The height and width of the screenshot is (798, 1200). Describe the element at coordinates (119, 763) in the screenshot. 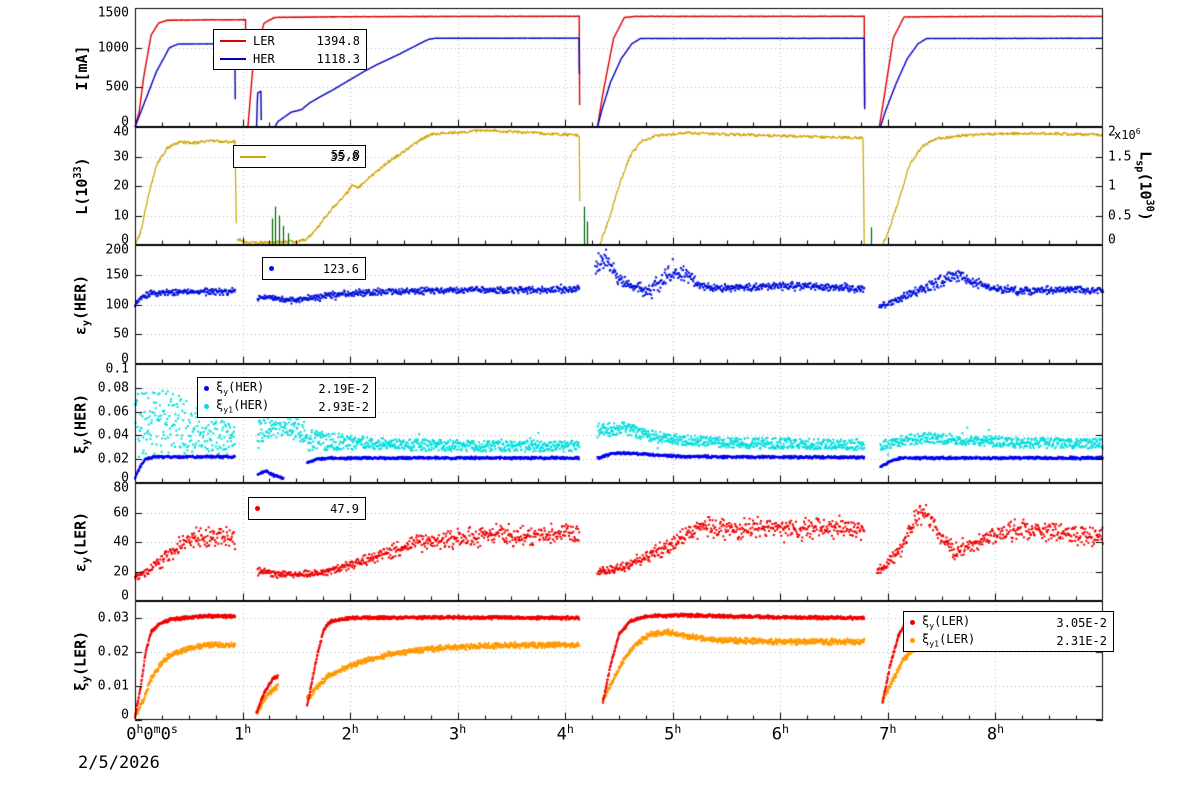

I see `date-label: 2/5/2026` at that location.